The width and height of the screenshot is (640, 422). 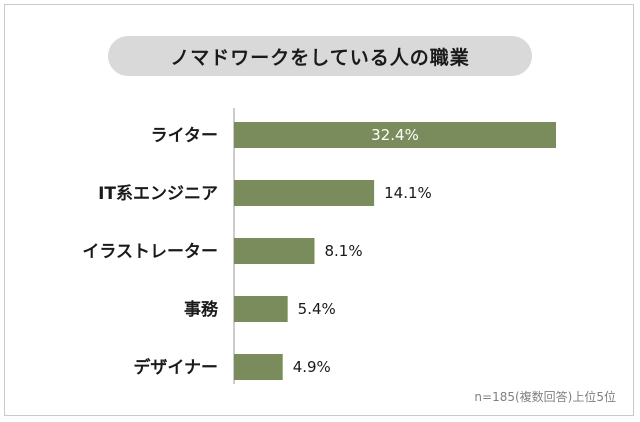 I want to click on chart-title: ノマドワークをしている人の職業, so click(x=320, y=56).